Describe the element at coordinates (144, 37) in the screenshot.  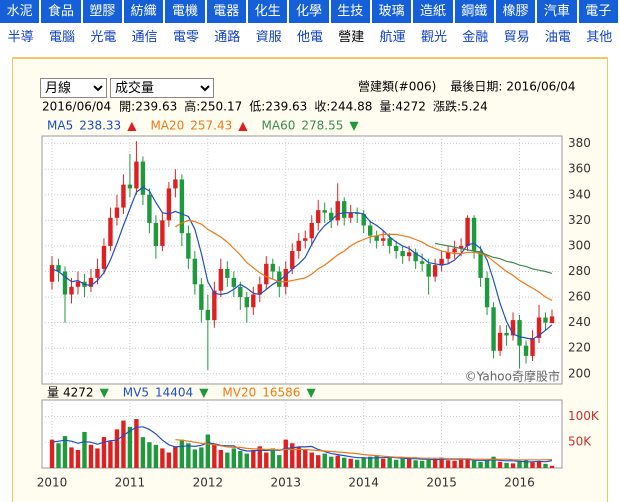
I see `nav-item: 通信` at that location.